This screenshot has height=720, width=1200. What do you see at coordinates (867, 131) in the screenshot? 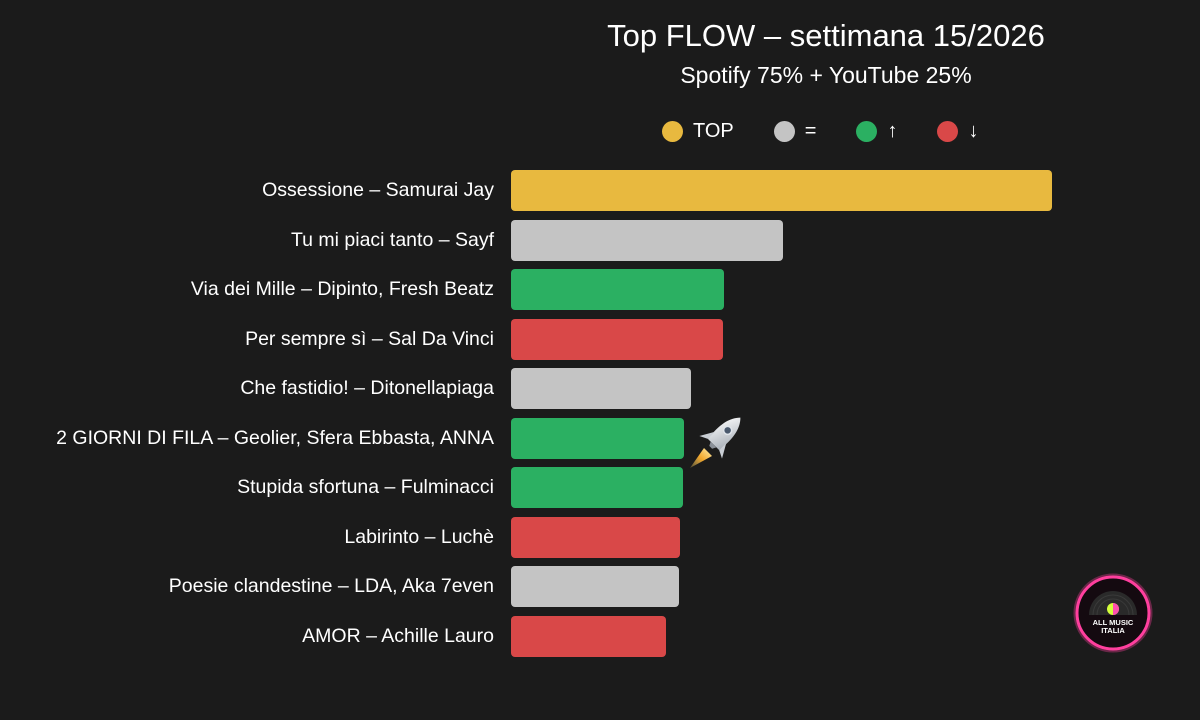
I see `legend-dot-up-icon` at bounding box center [867, 131].